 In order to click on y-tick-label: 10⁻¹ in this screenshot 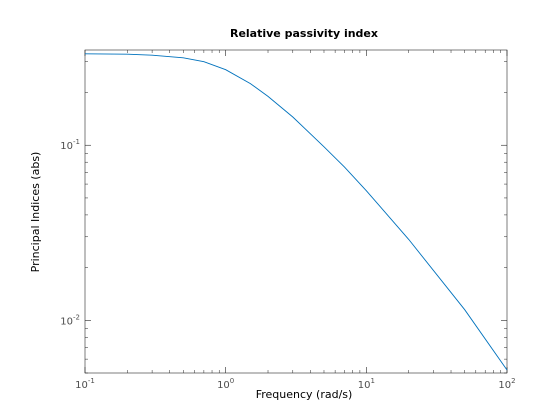, I will do `click(70, 145)`.